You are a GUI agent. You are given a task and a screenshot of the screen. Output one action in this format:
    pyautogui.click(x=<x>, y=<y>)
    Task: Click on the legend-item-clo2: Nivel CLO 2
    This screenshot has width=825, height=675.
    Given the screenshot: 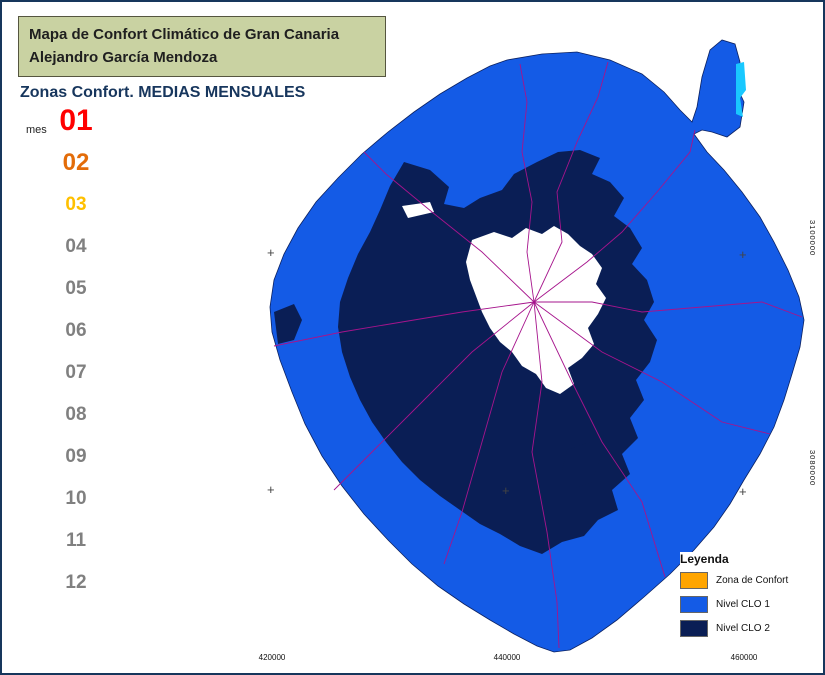 What is the action you would take?
    pyautogui.click(x=748, y=628)
    